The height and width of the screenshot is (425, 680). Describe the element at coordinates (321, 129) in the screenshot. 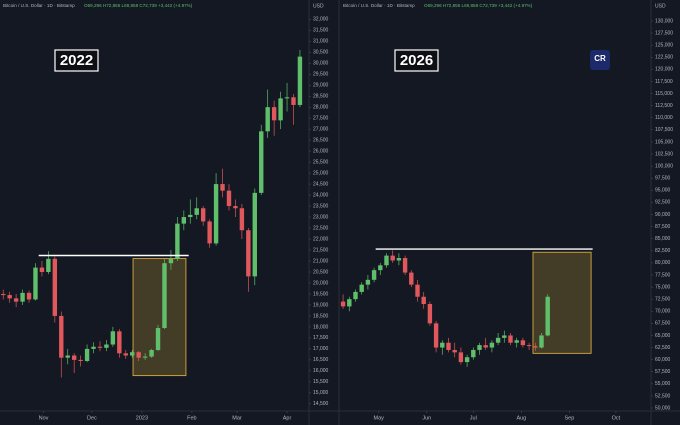

I see `y-tick-label: 27,000` at that location.